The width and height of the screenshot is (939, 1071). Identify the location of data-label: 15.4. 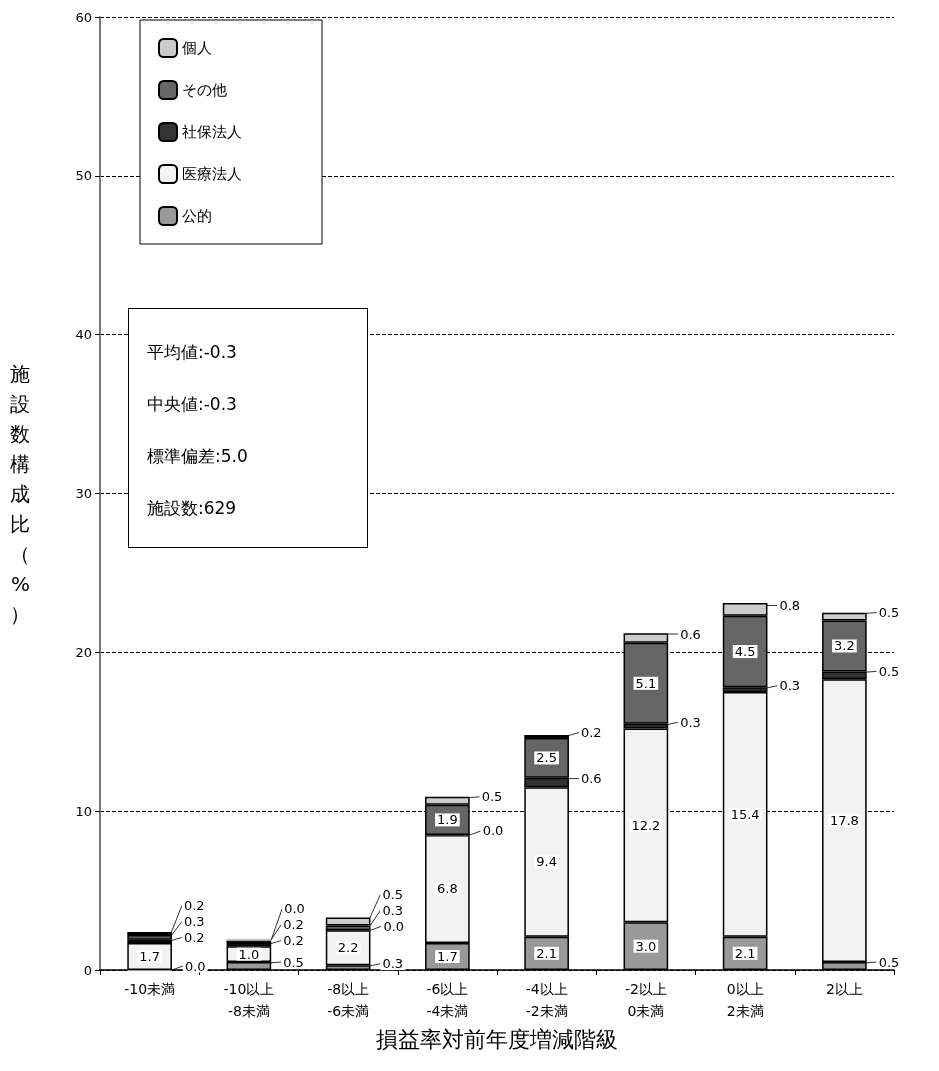
(745, 814).